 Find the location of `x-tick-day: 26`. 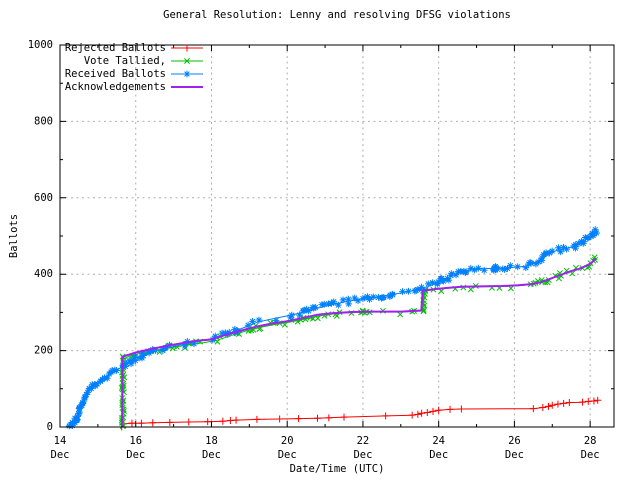

x-tick-day: 26 is located at coordinates (514, 441).